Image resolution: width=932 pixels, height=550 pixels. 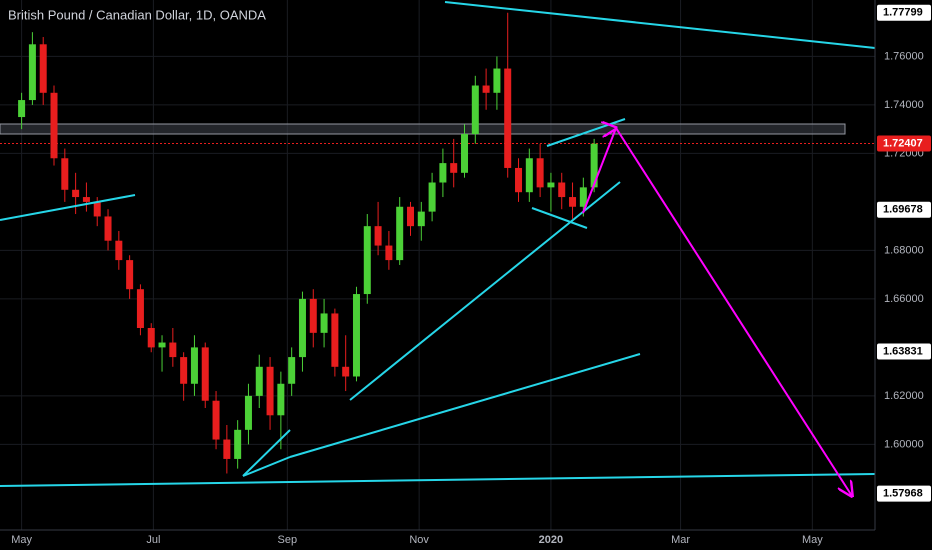 I want to click on y-tick-label: 1.60000, so click(x=904, y=444).